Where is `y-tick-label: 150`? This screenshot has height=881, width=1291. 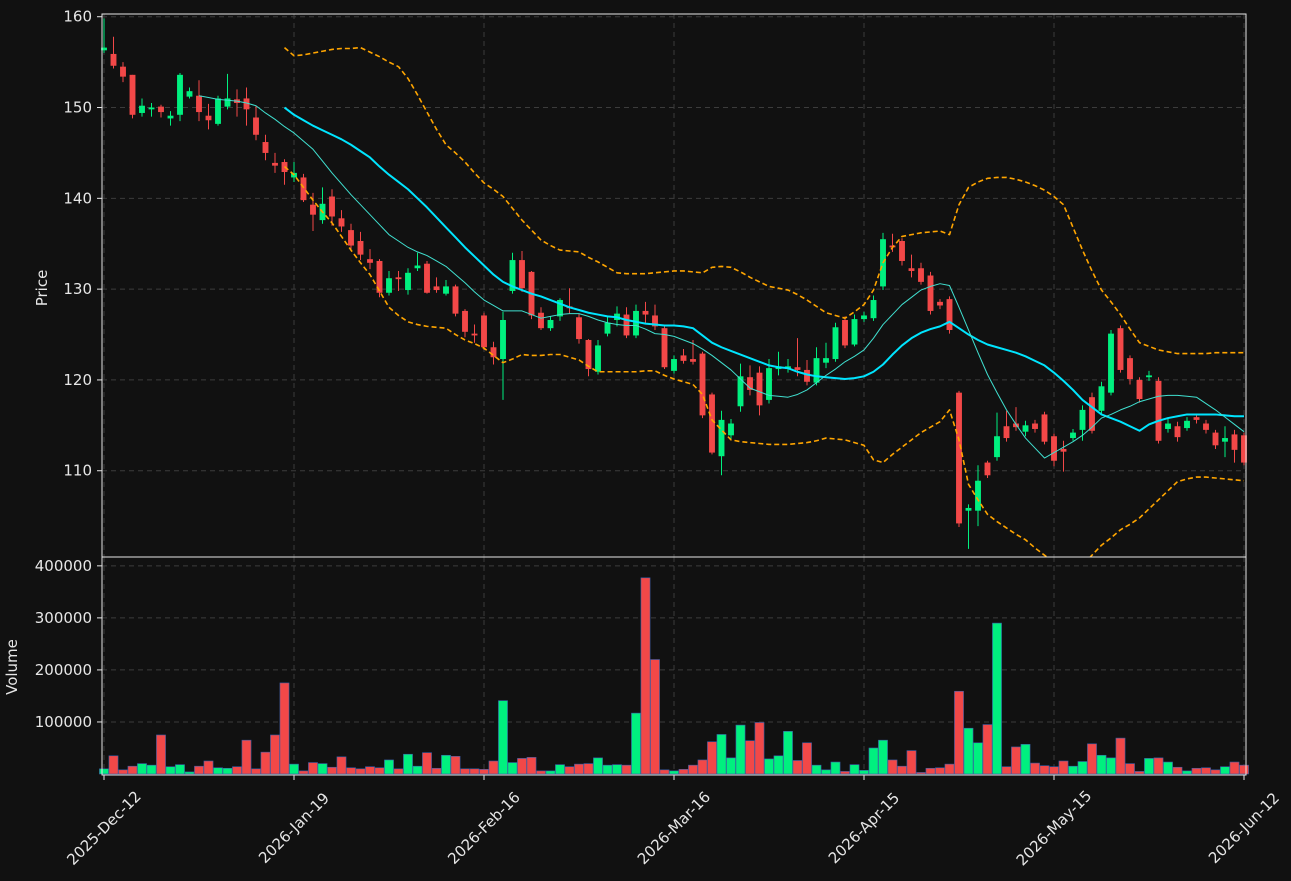 y-tick-label: 150 is located at coordinates (77, 108).